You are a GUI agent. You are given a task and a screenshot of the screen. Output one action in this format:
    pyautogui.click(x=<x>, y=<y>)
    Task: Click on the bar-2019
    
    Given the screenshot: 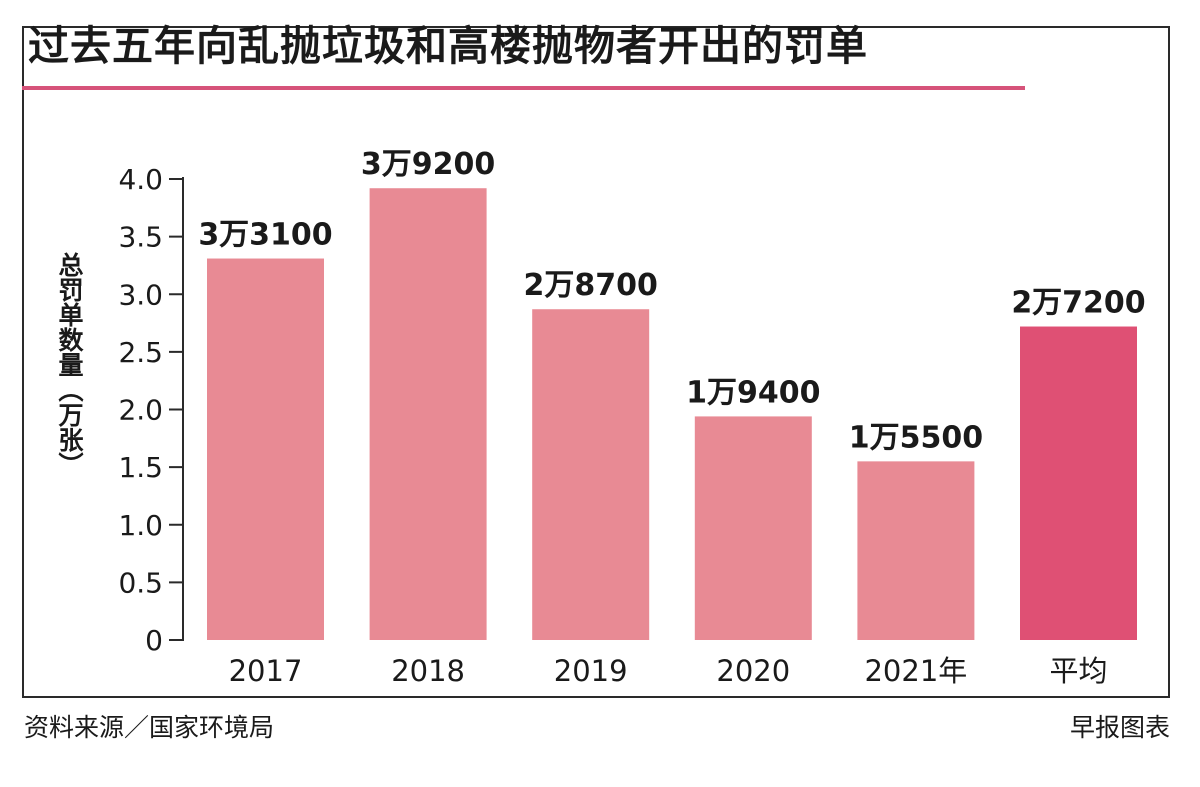 What is the action you would take?
    pyautogui.click(x=591, y=474)
    